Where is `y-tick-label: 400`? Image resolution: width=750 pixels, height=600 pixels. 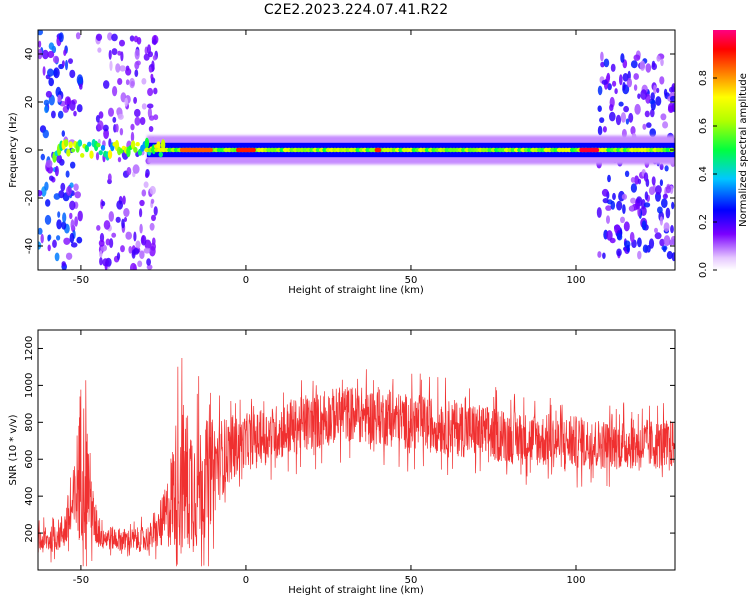
y-tick-label: 400 is located at coordinates (29, 496).